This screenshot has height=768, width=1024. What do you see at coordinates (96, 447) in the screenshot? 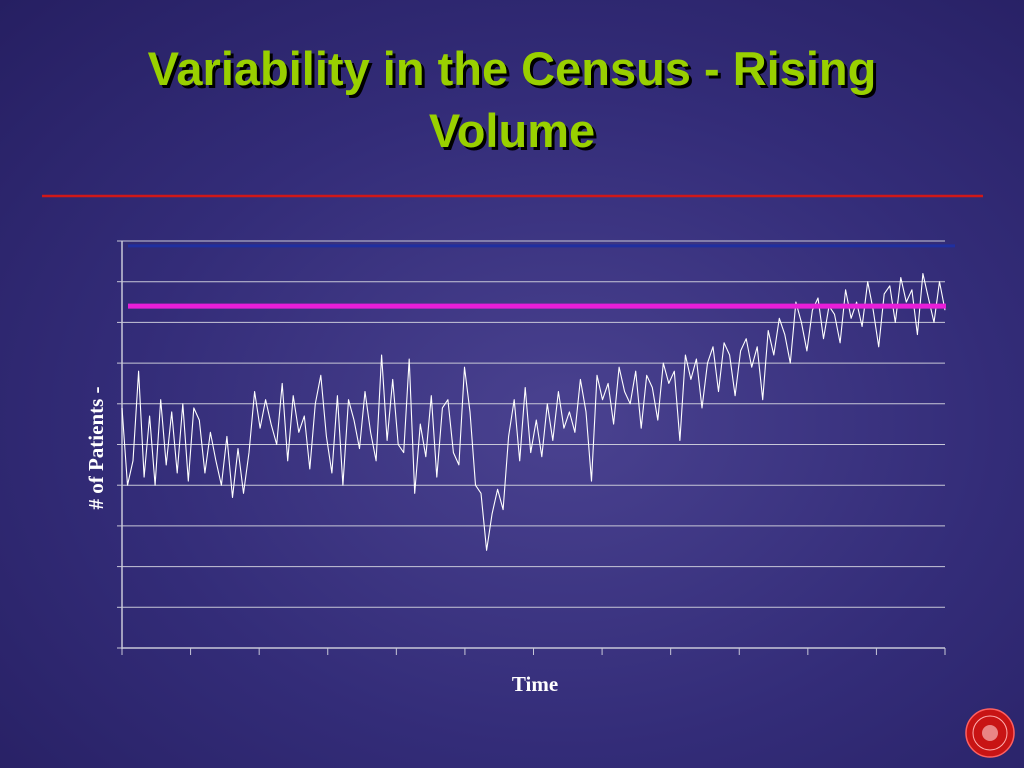
I see `y-axis-label: # of Patients -` at bounding box center [96, 447].